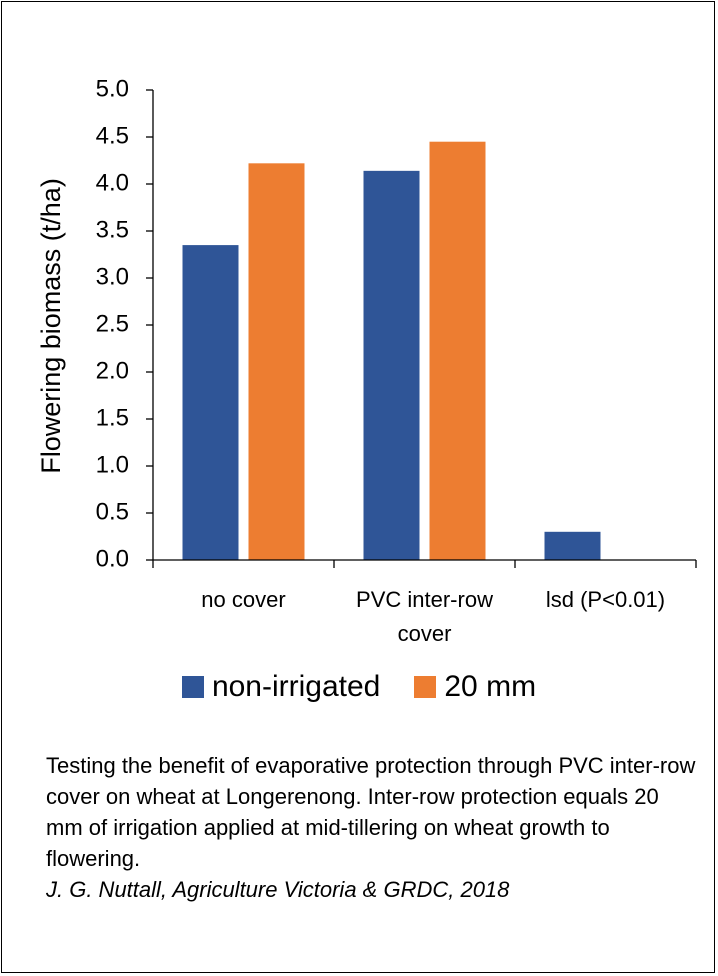 Image resolution: width=718 pixels, height=976 pixels. Describe the element at coordinates (243, 599) in the screenshot. I see `x-category-label: no cover` at that location.